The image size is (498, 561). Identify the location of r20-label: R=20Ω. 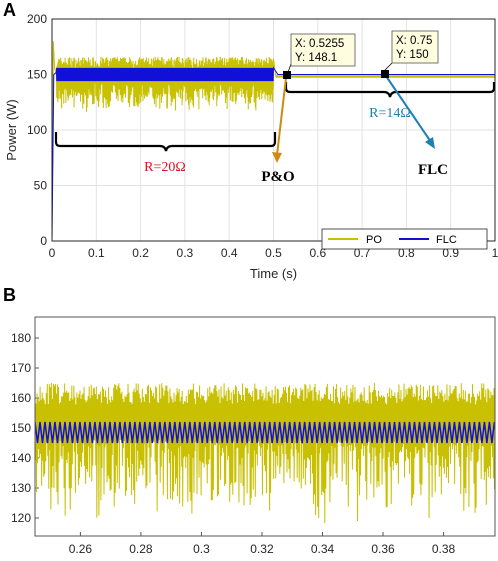
(165, 167).